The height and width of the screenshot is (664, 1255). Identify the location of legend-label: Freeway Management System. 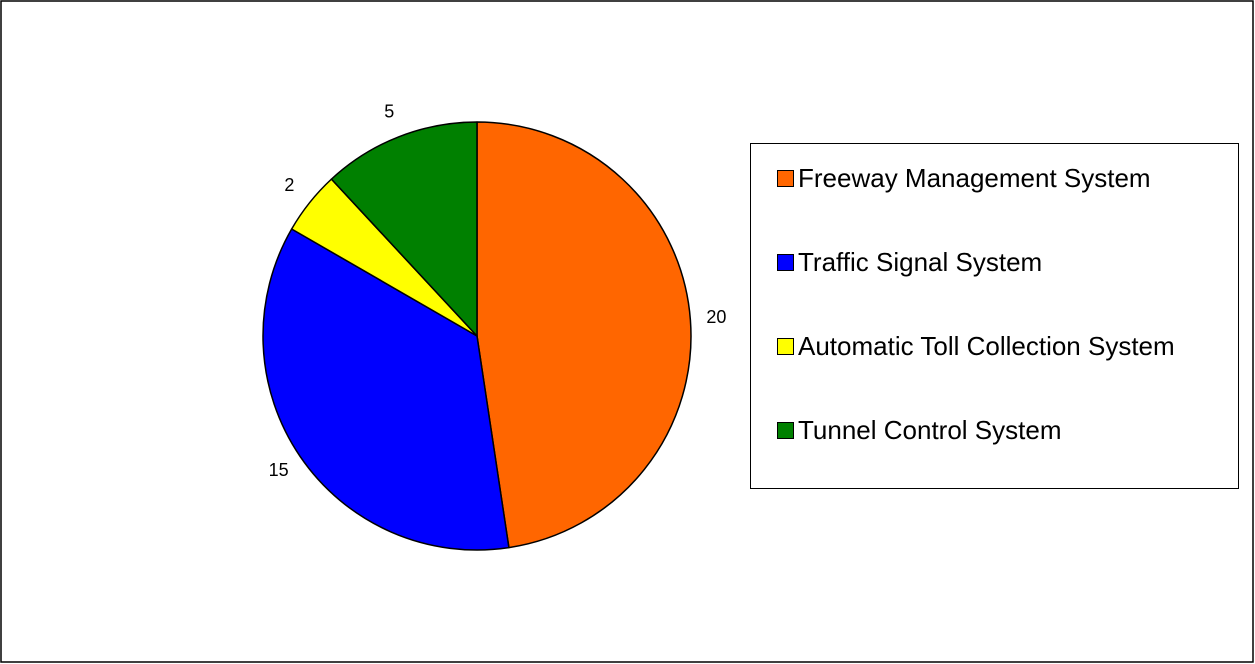
(974, 178).